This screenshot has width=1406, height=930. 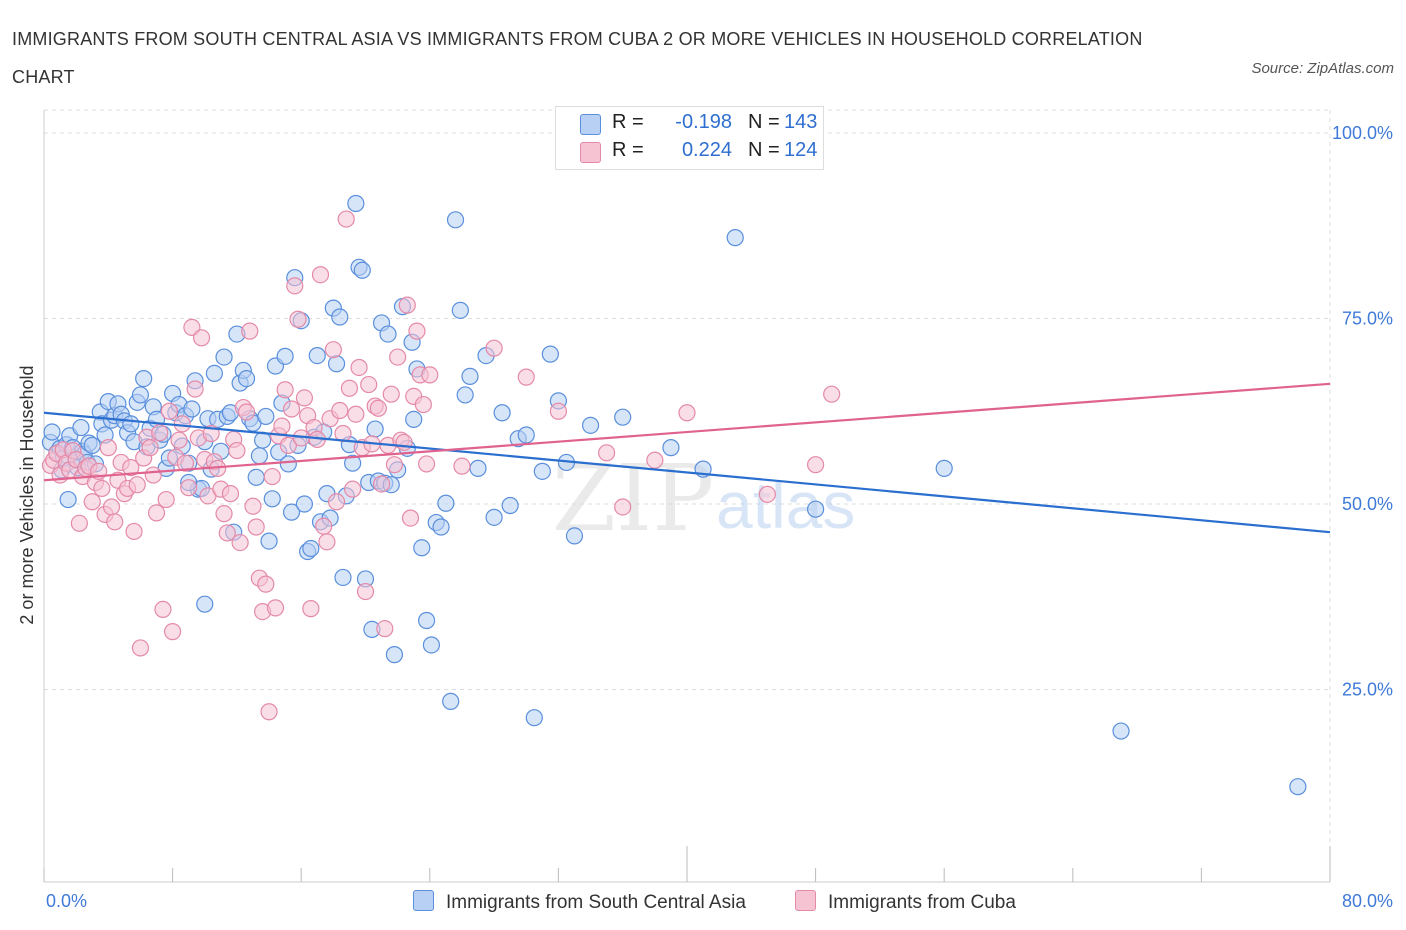 What do you see at coordinates (1367, 690) in the screenshot?
I see `y-tick-label: 25.0%` at bounding box center [1367, 690].